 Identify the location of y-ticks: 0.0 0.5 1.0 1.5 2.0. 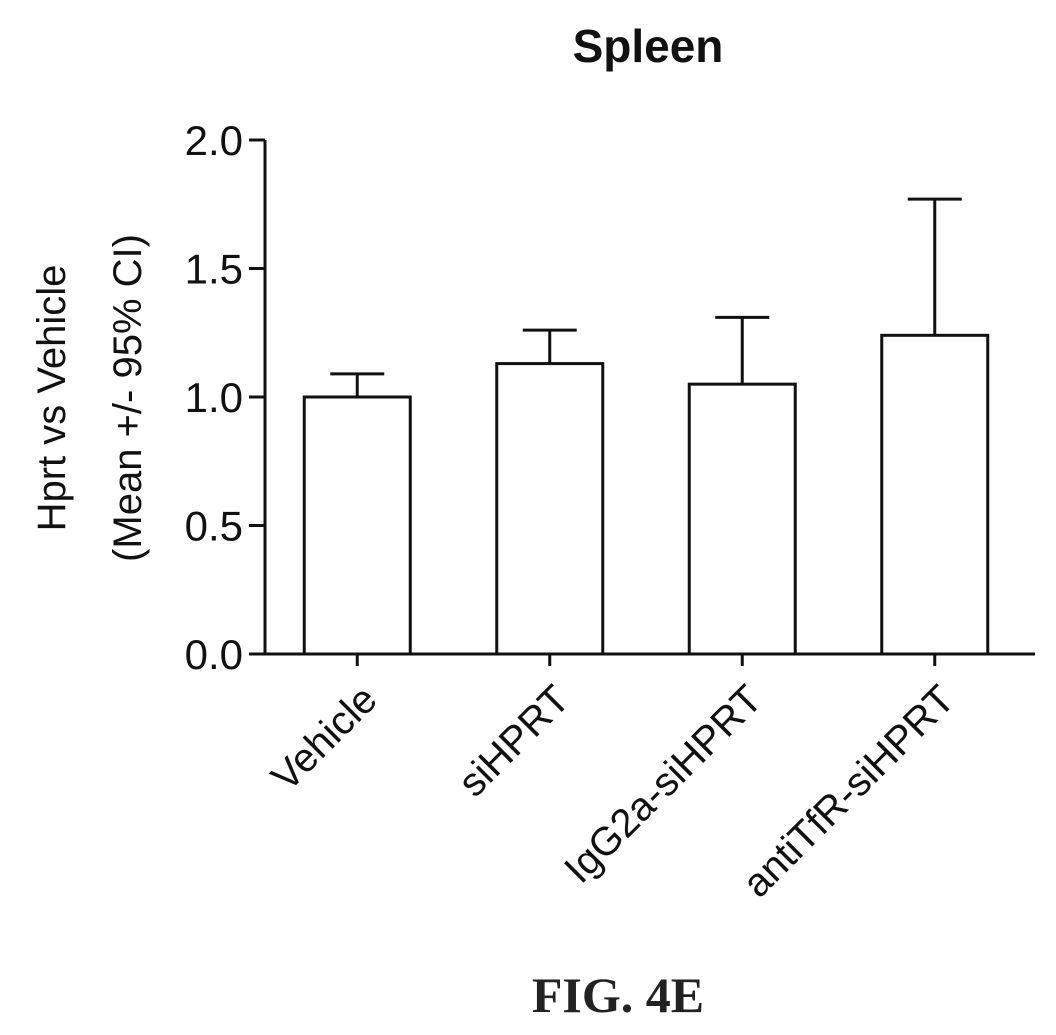
(225, 397).